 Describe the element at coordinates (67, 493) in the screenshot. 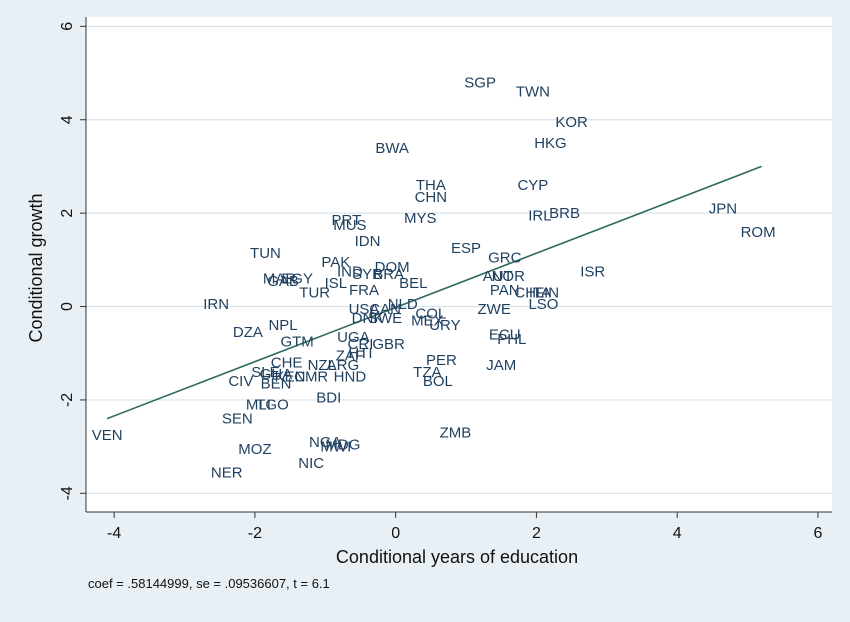

I see `y-tick-label: -4` at that location.